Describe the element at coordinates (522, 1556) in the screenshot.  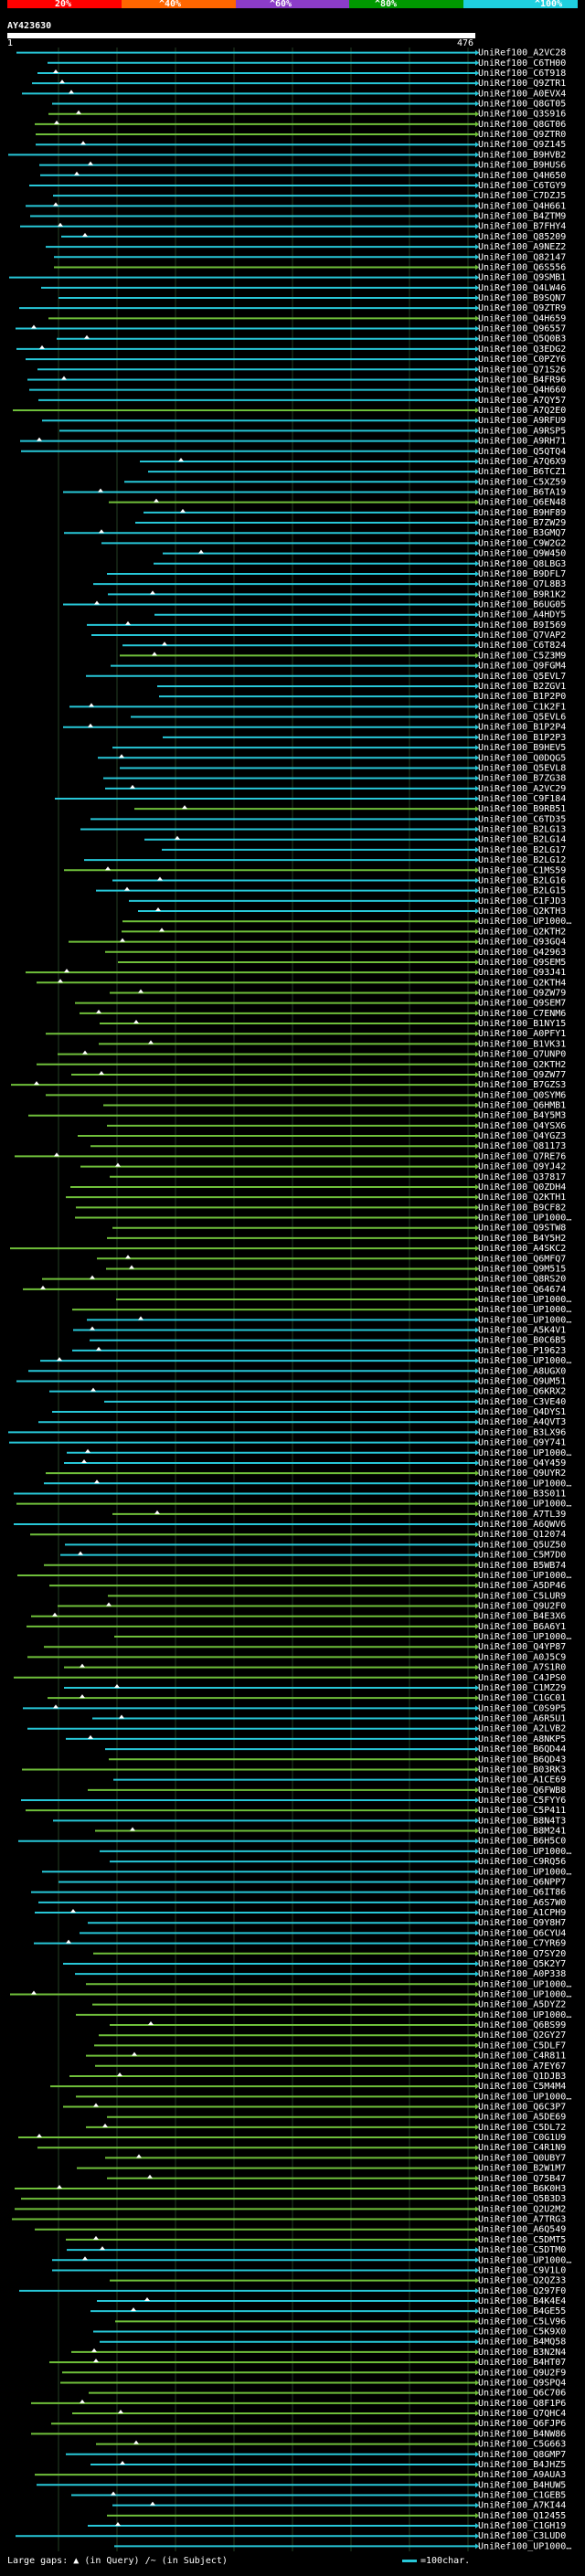
I see `hit-label: UniRef100_C5M7D0` at that location.